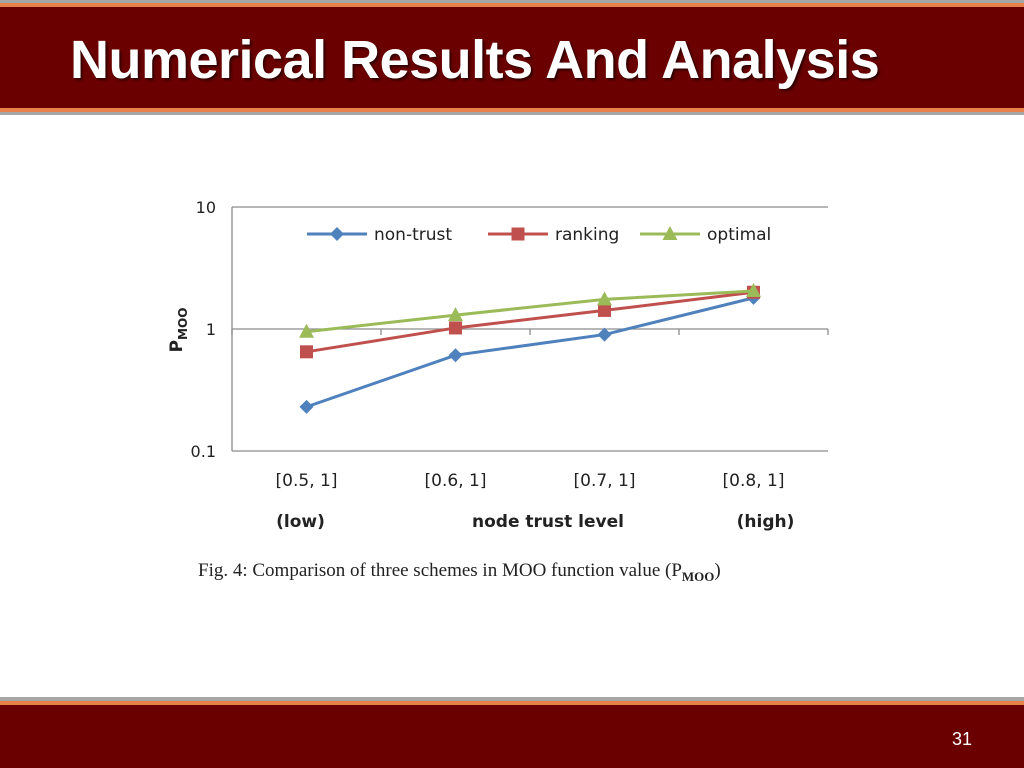  I want to click on y-axis-label-main: P, so click(177, 346).